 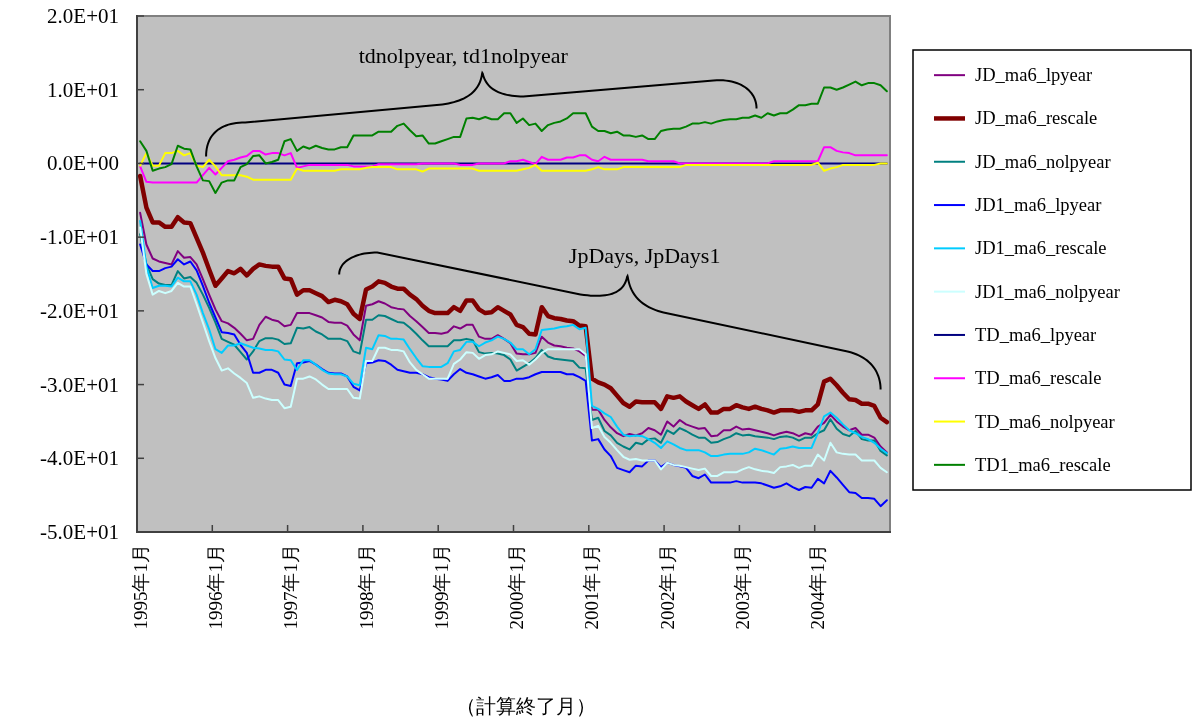 I want to click on x-tick-label: 2004年1月, so click(x=818, y=587).